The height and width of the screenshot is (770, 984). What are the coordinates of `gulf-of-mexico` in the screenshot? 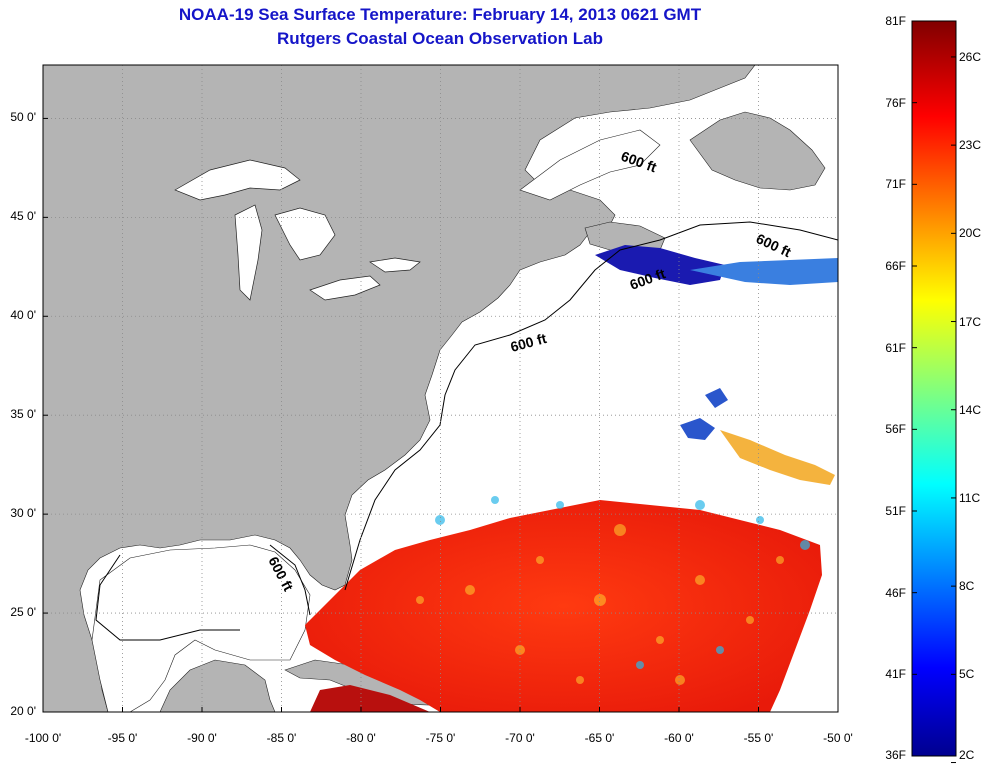 It's located at (201, 628).